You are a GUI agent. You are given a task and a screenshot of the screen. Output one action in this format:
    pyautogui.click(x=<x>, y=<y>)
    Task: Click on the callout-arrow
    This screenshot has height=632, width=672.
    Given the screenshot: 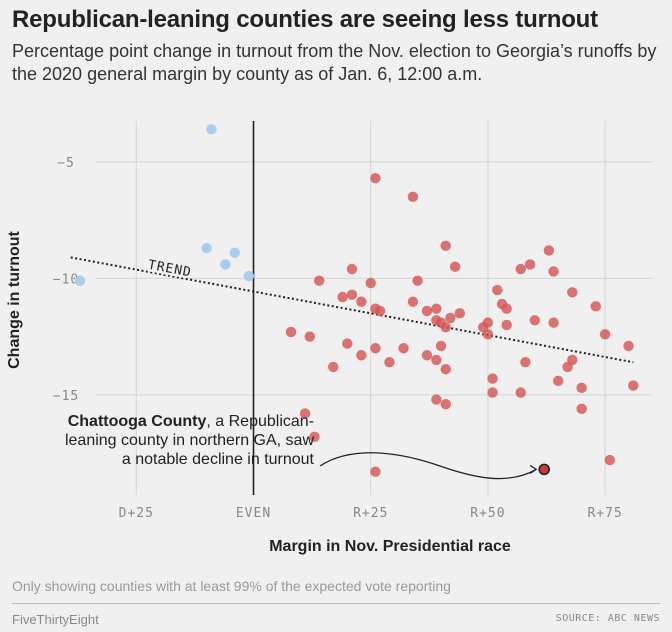 What is the action you would take?
    pyautogui.click(x=428, y=466)
    